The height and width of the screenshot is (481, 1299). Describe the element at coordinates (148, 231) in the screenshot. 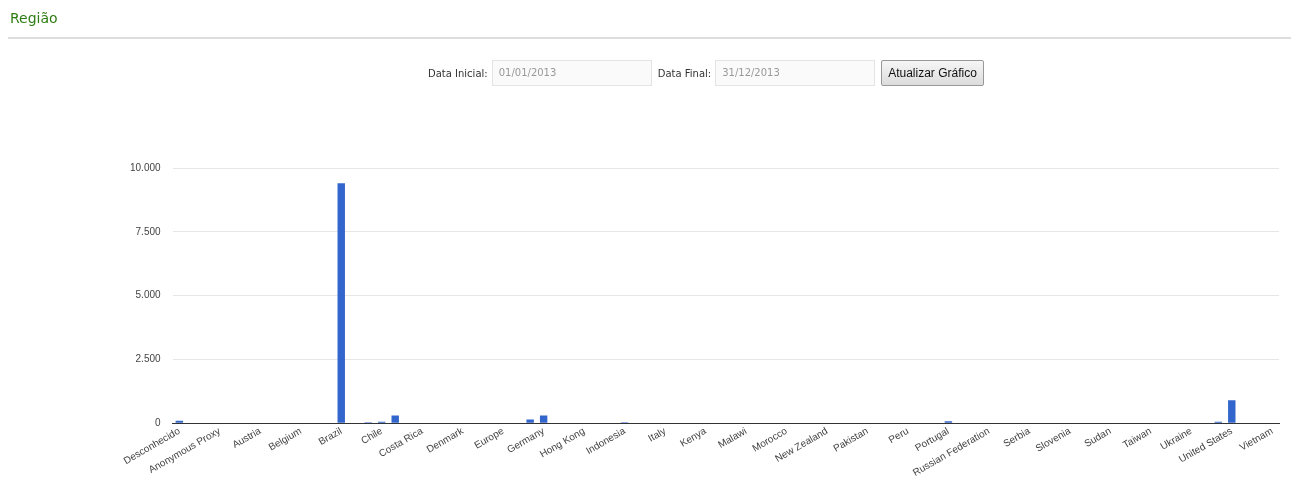

I see `y-tick-label: 7.500` at that location.